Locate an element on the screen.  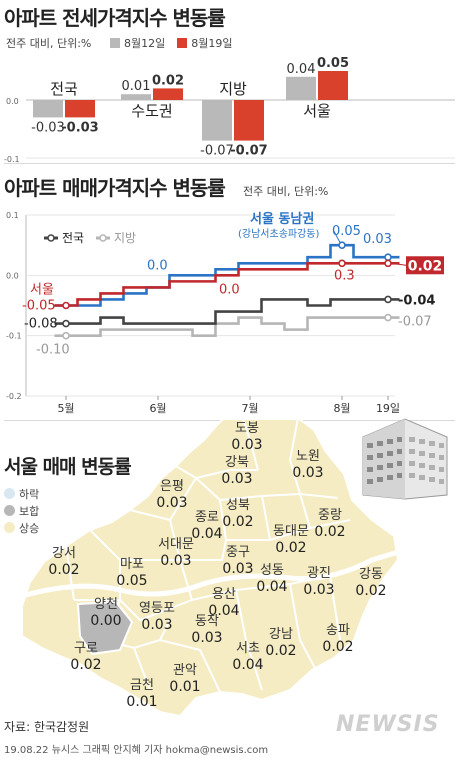
line-chart-subtitle: 전주 대비, 단위:% is located at coordinates (286, 191).